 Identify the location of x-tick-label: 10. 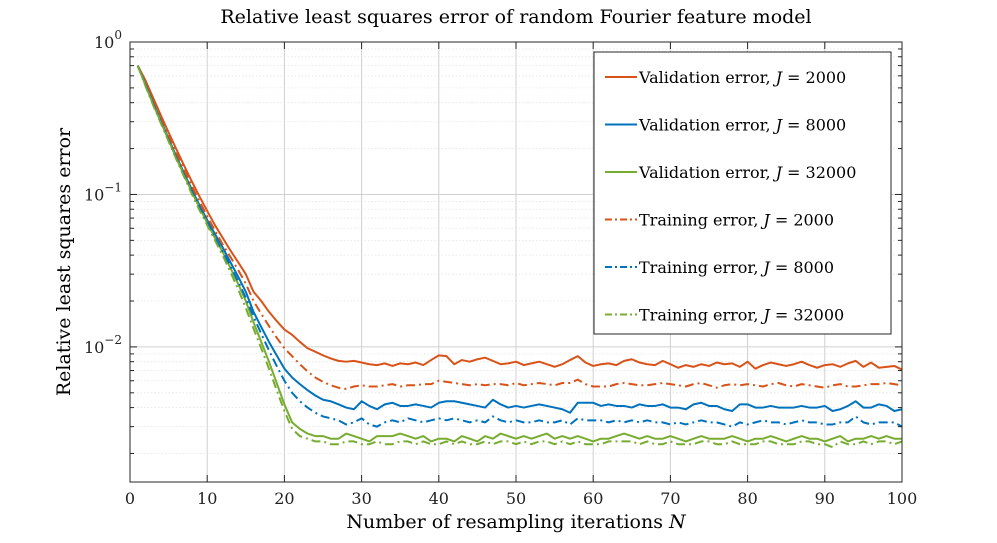
(207, 498).